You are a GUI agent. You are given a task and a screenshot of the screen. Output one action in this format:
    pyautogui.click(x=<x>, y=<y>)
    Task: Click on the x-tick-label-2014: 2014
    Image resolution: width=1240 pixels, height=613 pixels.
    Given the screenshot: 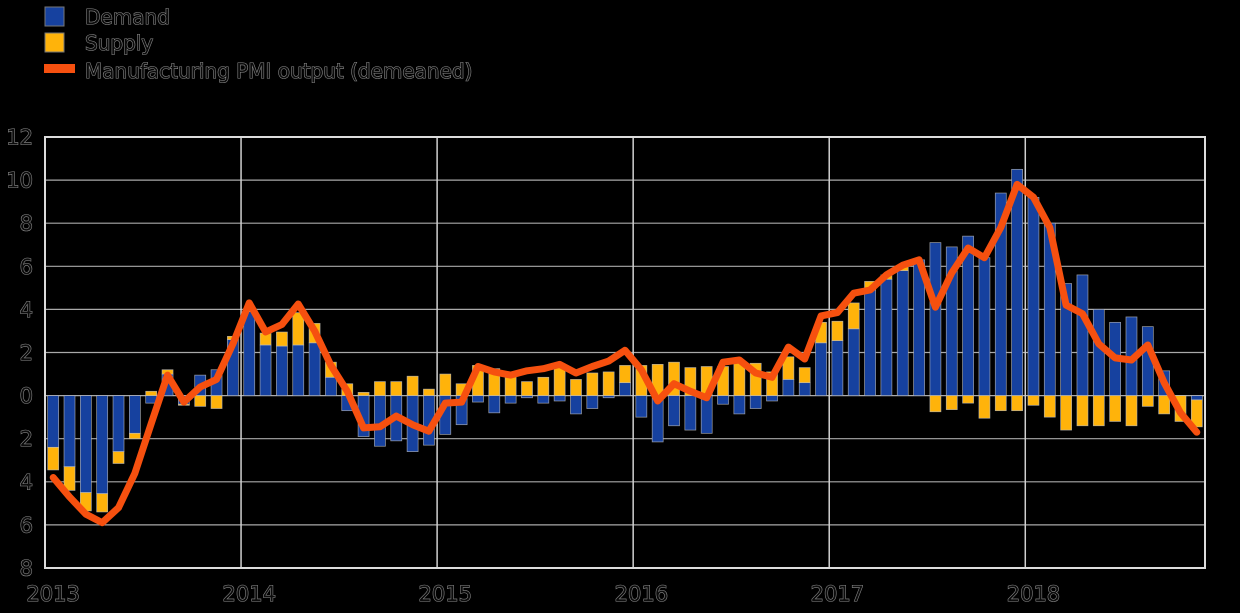 What is the action you would take?
    pyautogui.click(x=248, y=594)
    